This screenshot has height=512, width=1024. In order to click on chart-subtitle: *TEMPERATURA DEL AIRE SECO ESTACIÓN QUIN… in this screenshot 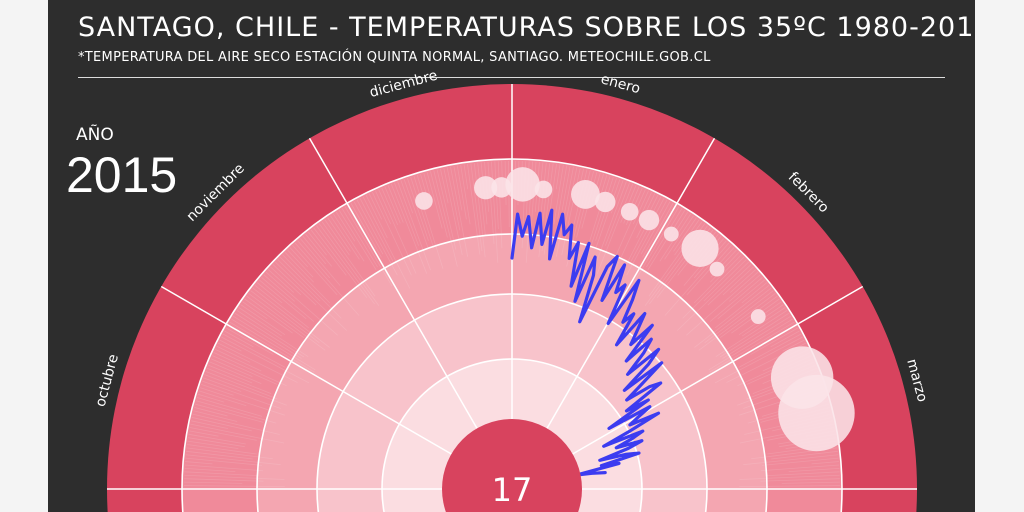, I will do `click(394, 57)`.